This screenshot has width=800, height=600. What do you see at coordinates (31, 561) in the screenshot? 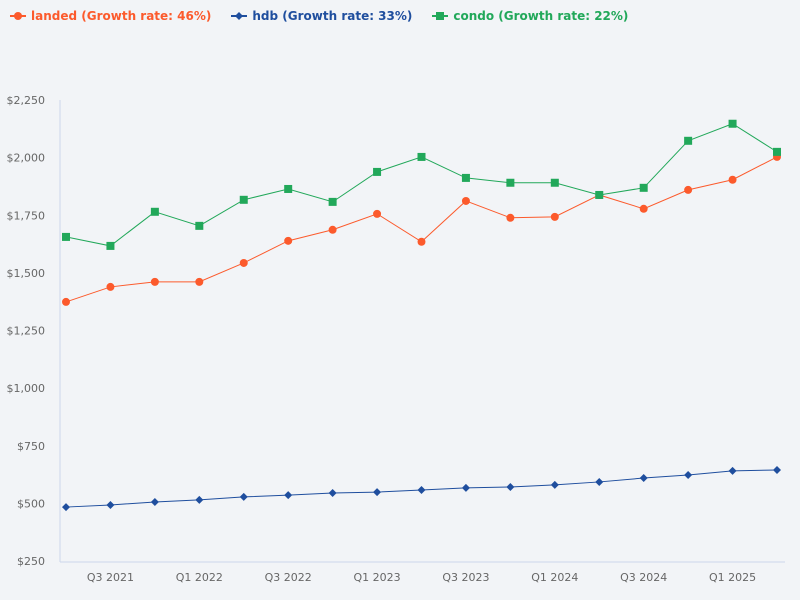
I see `y-tick-label: $250` at bounding box center [31, 561].